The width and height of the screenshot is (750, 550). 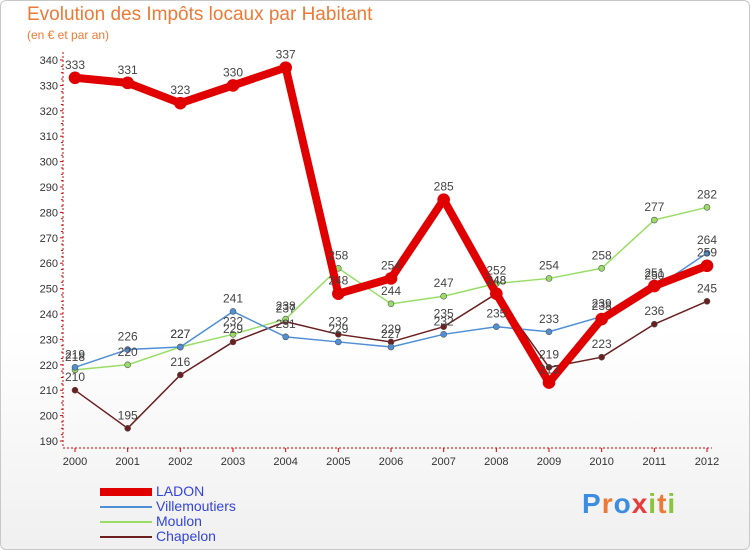 What do you see at coordinates (49, 391) in the screenshot?
I see `y-tick-label: 210` at bounding box center [49, 391].